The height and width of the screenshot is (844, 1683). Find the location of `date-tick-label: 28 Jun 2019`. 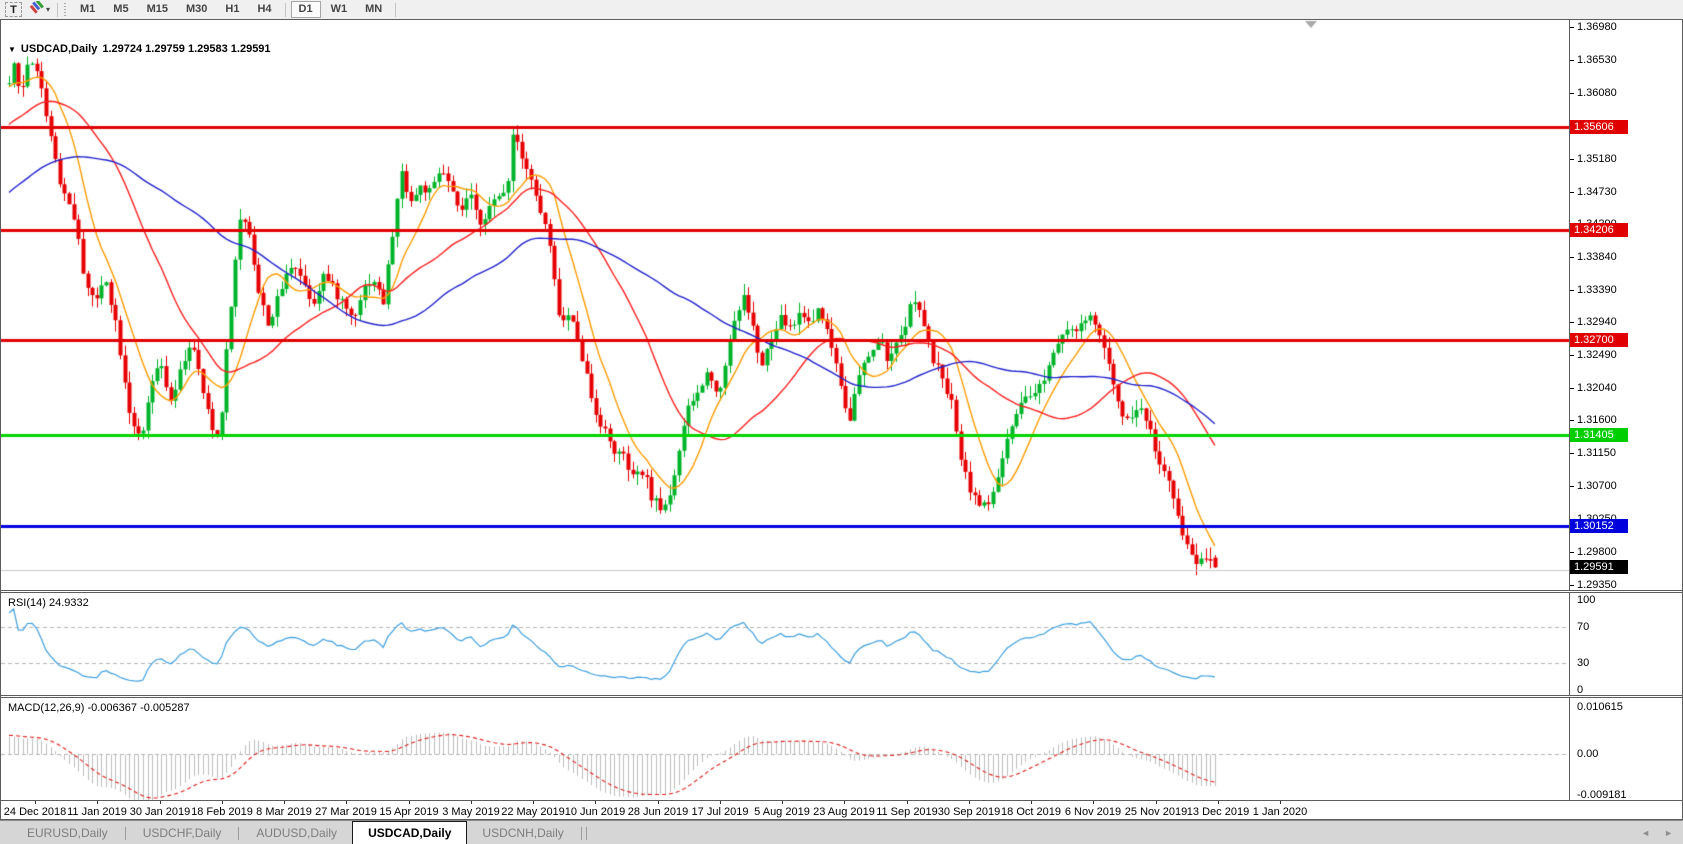

date-tick-label: 28 Jun 2019 is located at coordinates (658, 812).